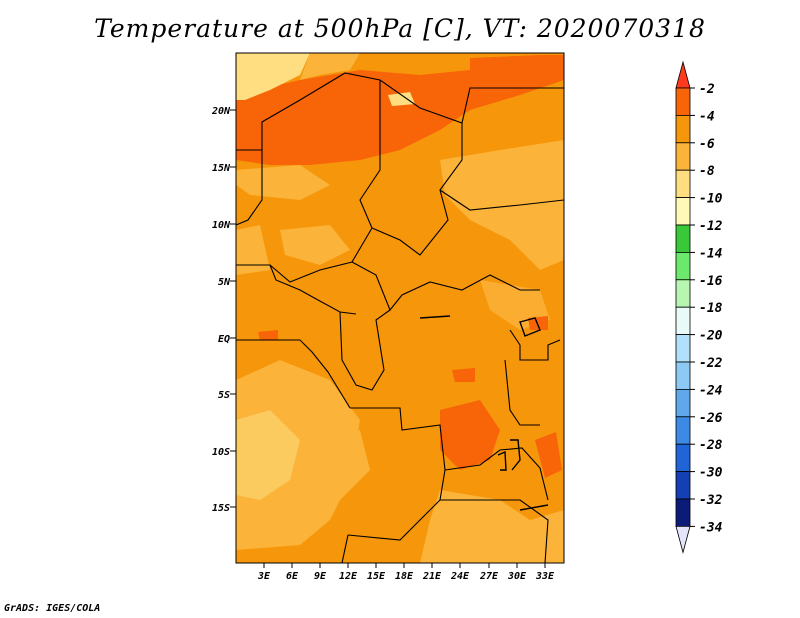 This screenshot has width=800, height=618. Describe the element at coordinates (264, 576) in the screenshot. I see `lon-label: 3E` at that location.